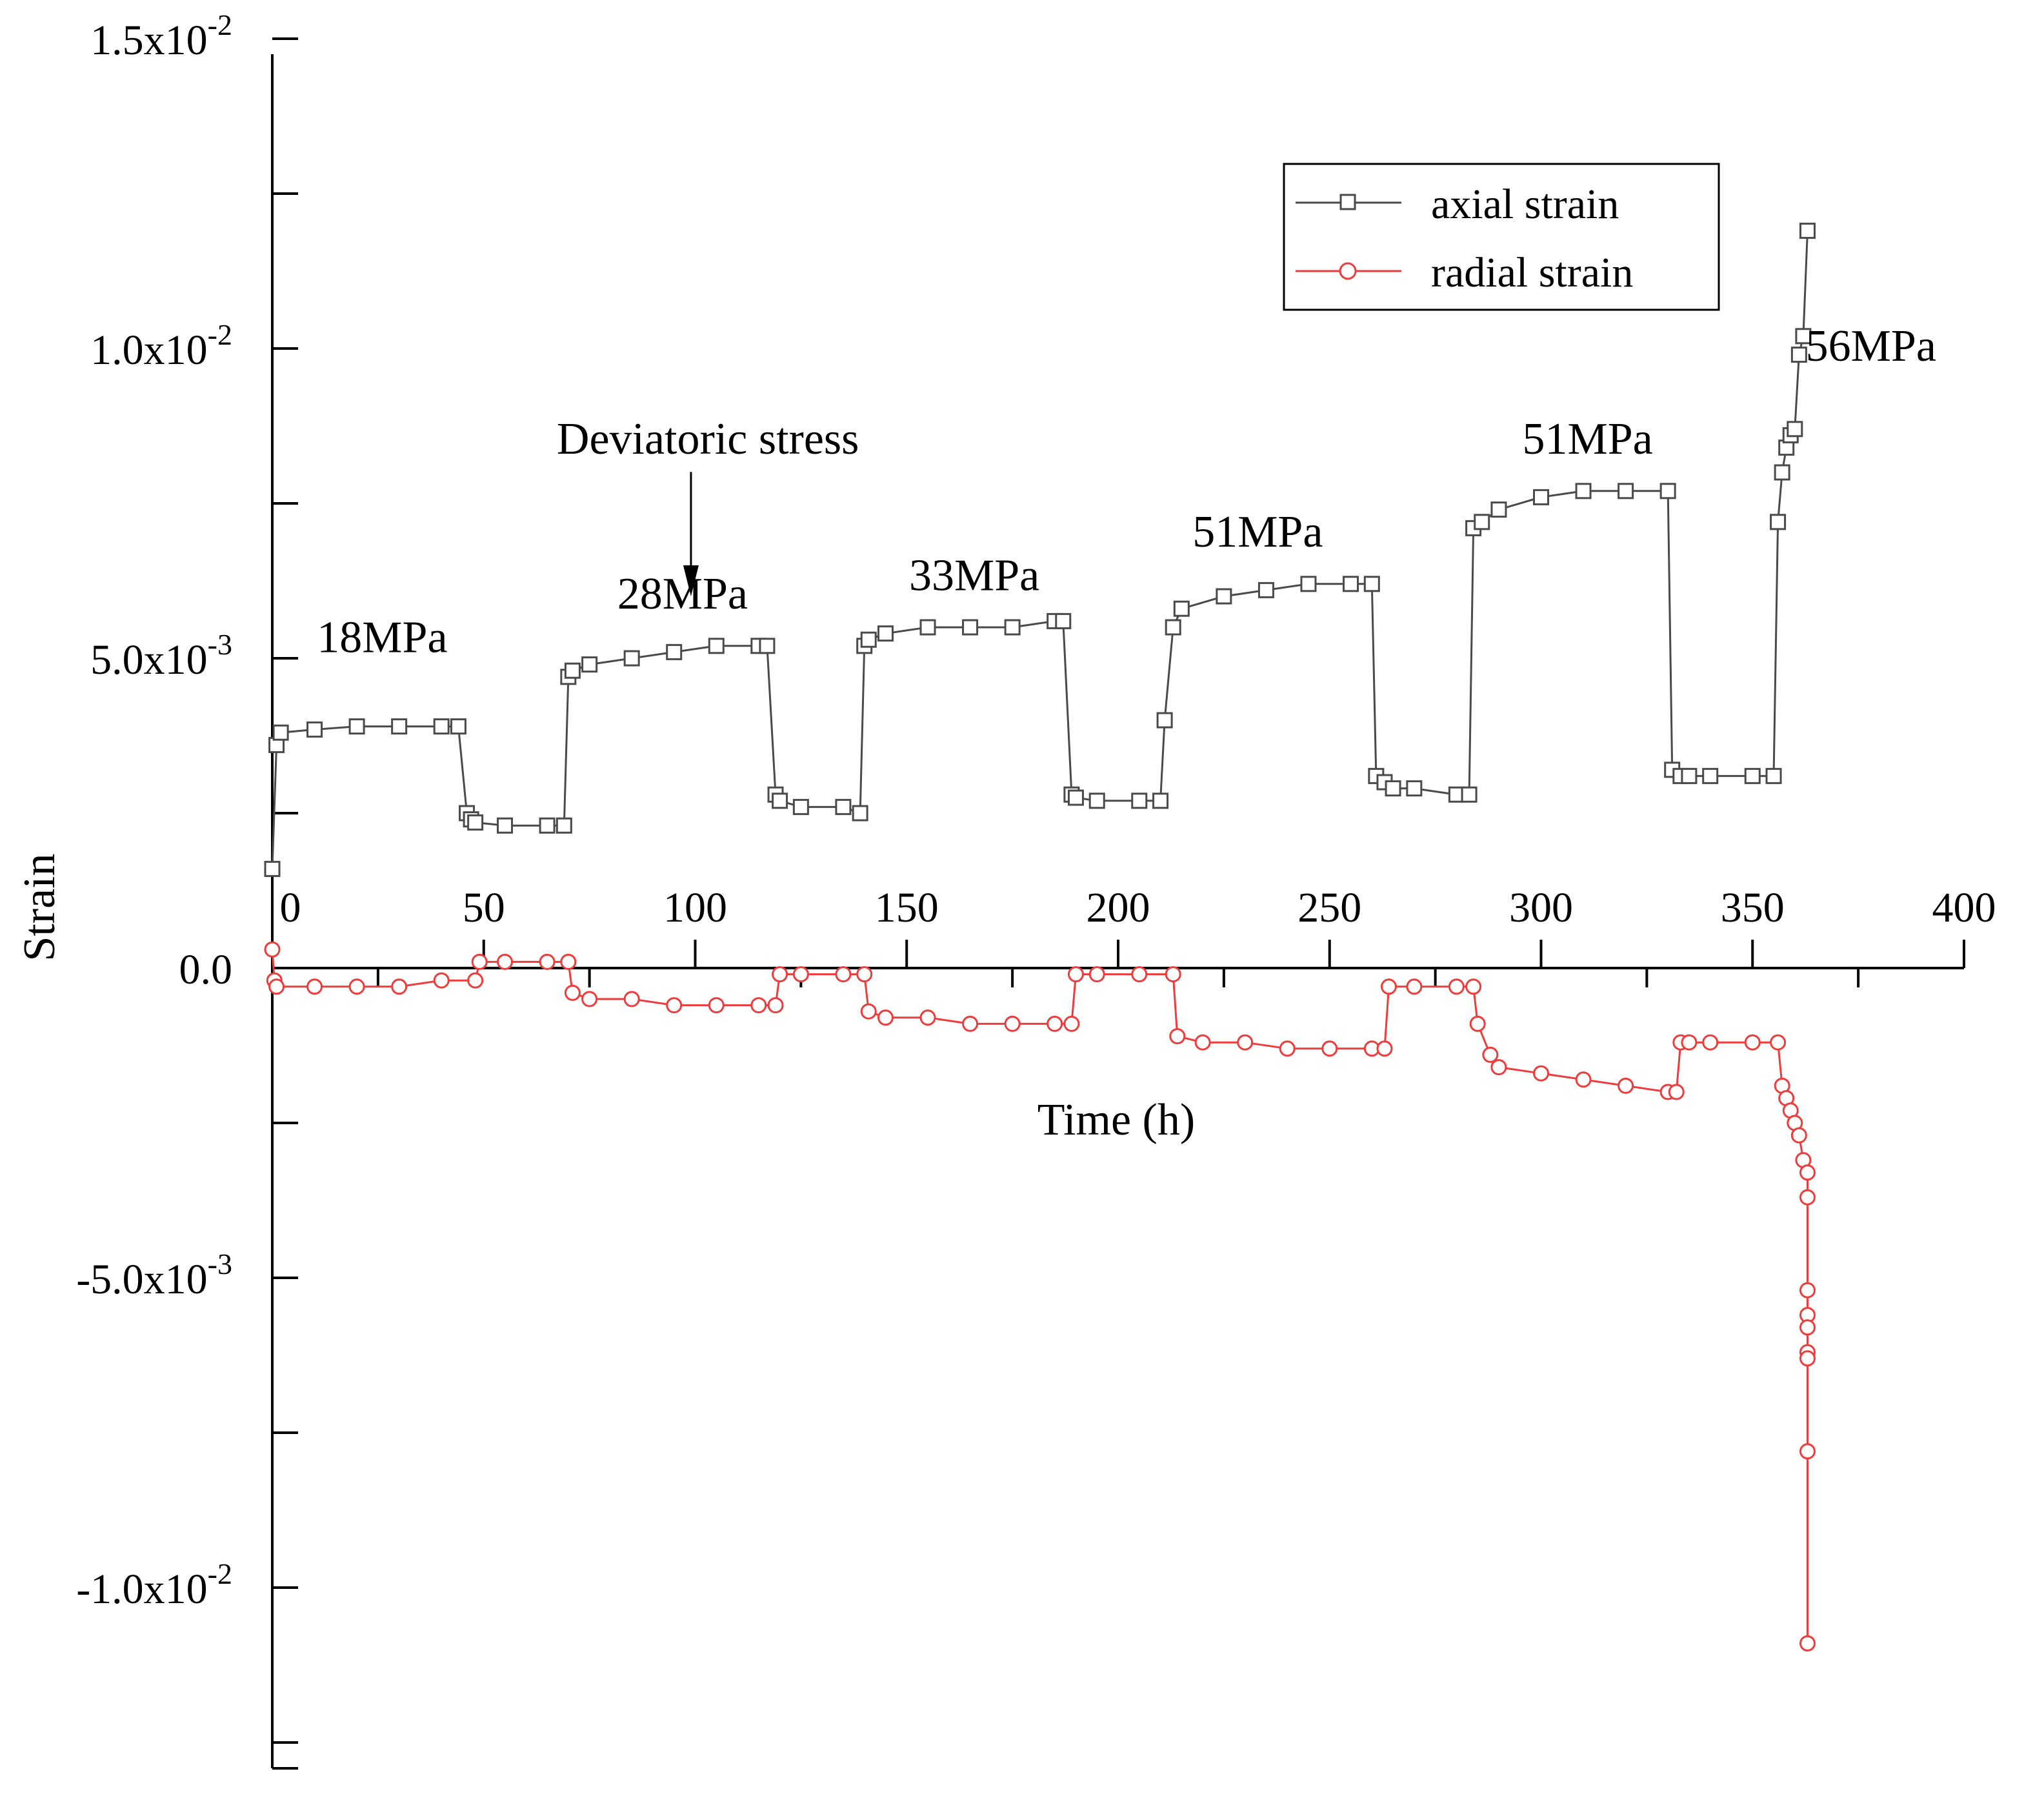 The height and width of the screenshot is (1798, 2044). Describe the element at coordinates (974, 575) in the screenshot. I see `annotation-label: 33MPa` at that location.